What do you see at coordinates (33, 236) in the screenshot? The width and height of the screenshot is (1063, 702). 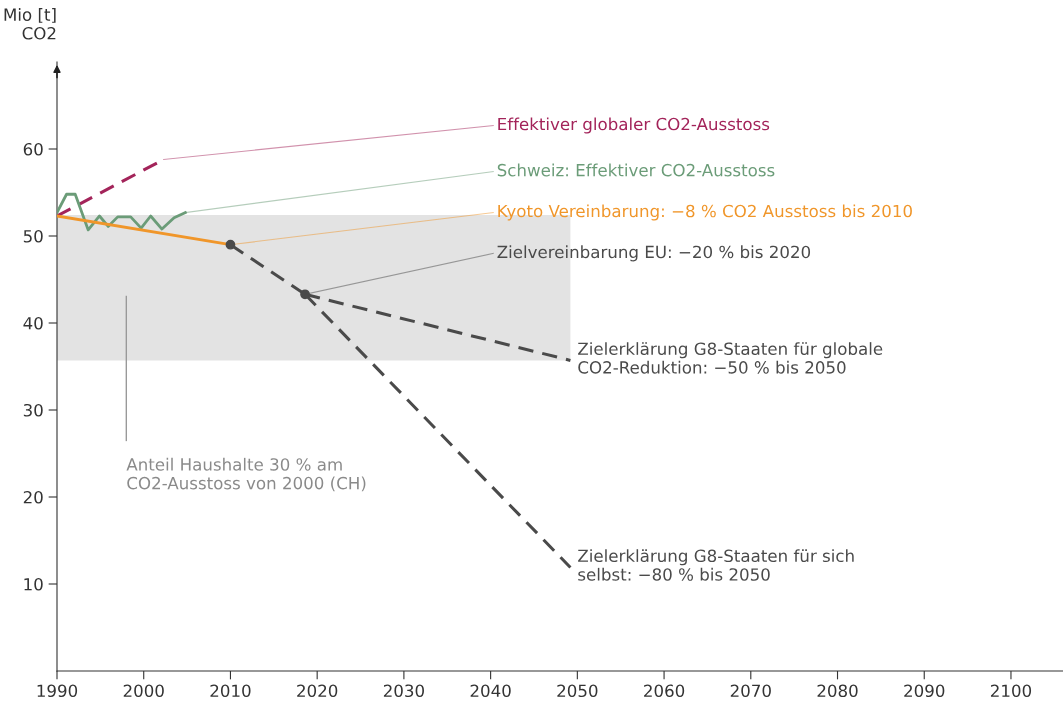 I see `y-tick-label: 50` at bounding box center [33, 236].